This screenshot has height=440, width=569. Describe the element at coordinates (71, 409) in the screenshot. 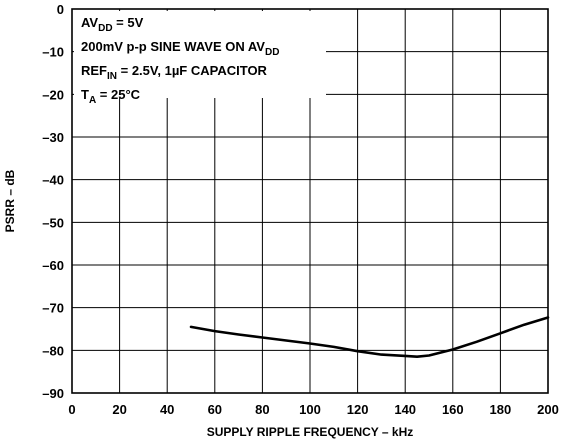

I see `x-tick-label: 0` at that location.